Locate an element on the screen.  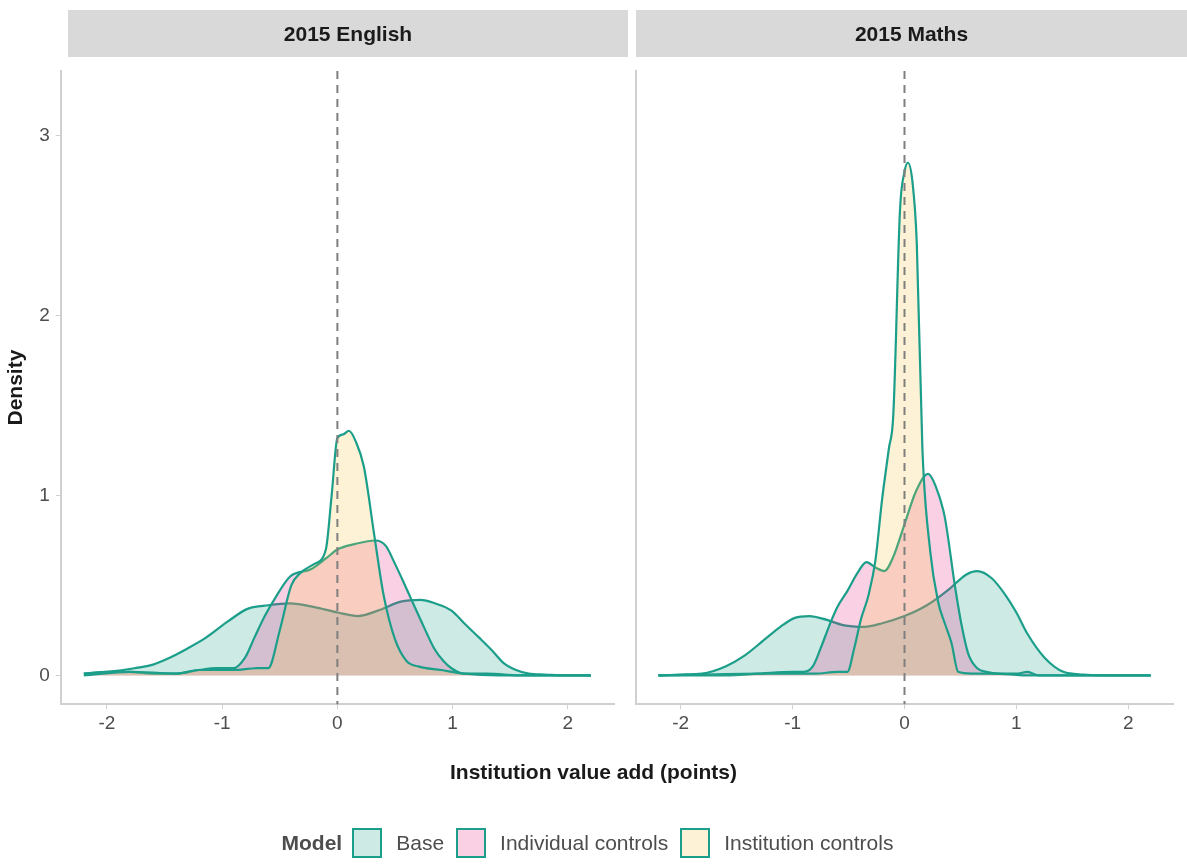
chart-title: 2015 English is located at coordinates (348, 33).